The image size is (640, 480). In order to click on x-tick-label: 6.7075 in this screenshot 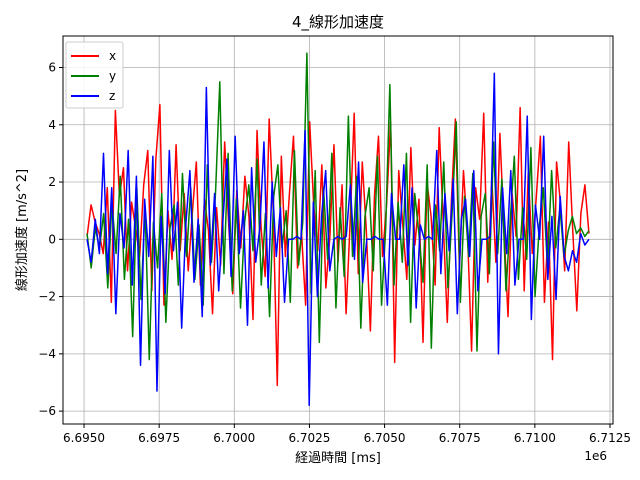, I will do `click(460, 438)`.